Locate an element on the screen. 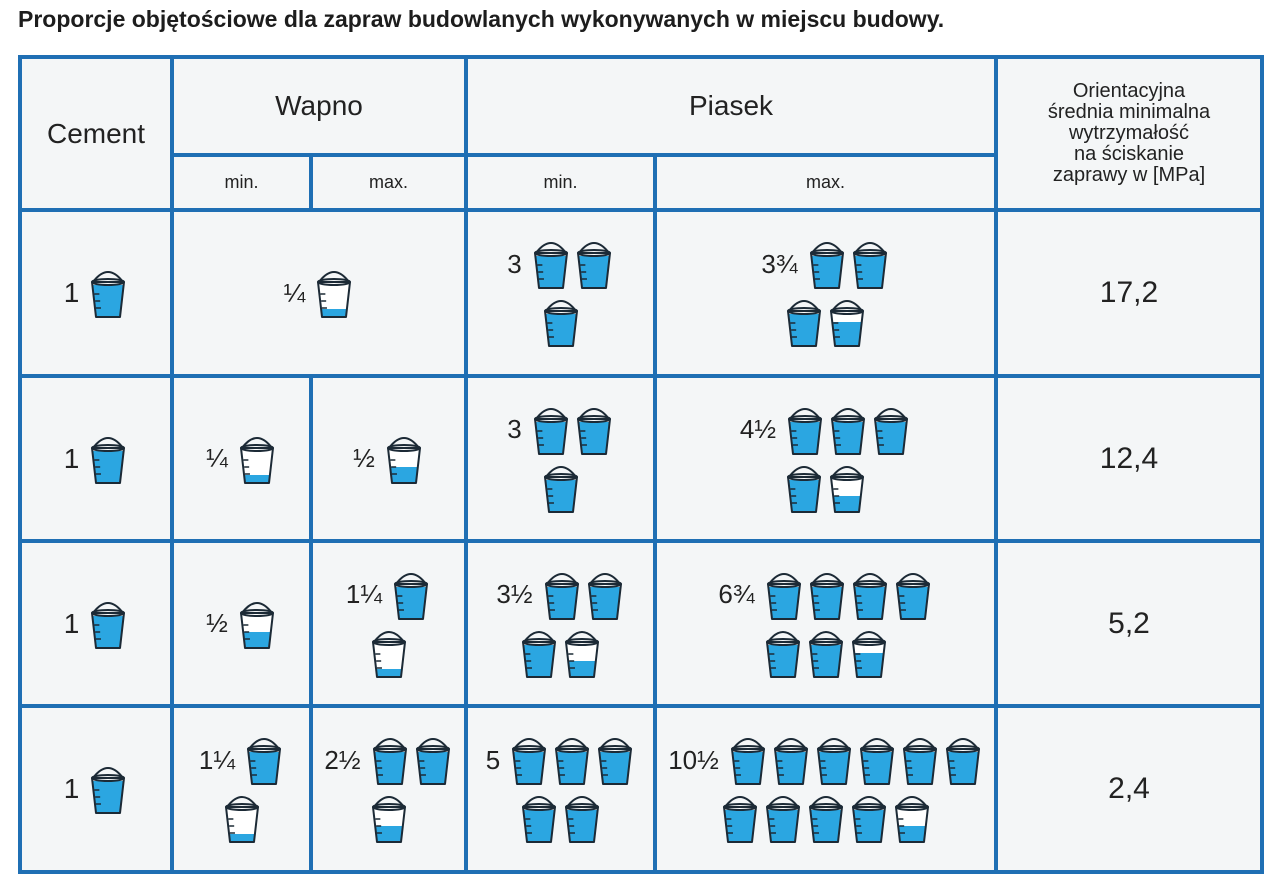  bucket-row: 2½ is located at coordinates (388, 760).